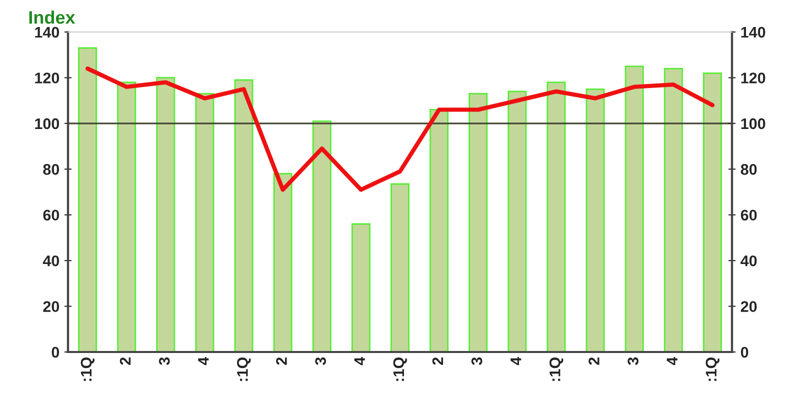  What do you see at coordinates (748, 169) in the screenshot?
I see `y2-tick-label: 80` at bounding box center [748, 169].